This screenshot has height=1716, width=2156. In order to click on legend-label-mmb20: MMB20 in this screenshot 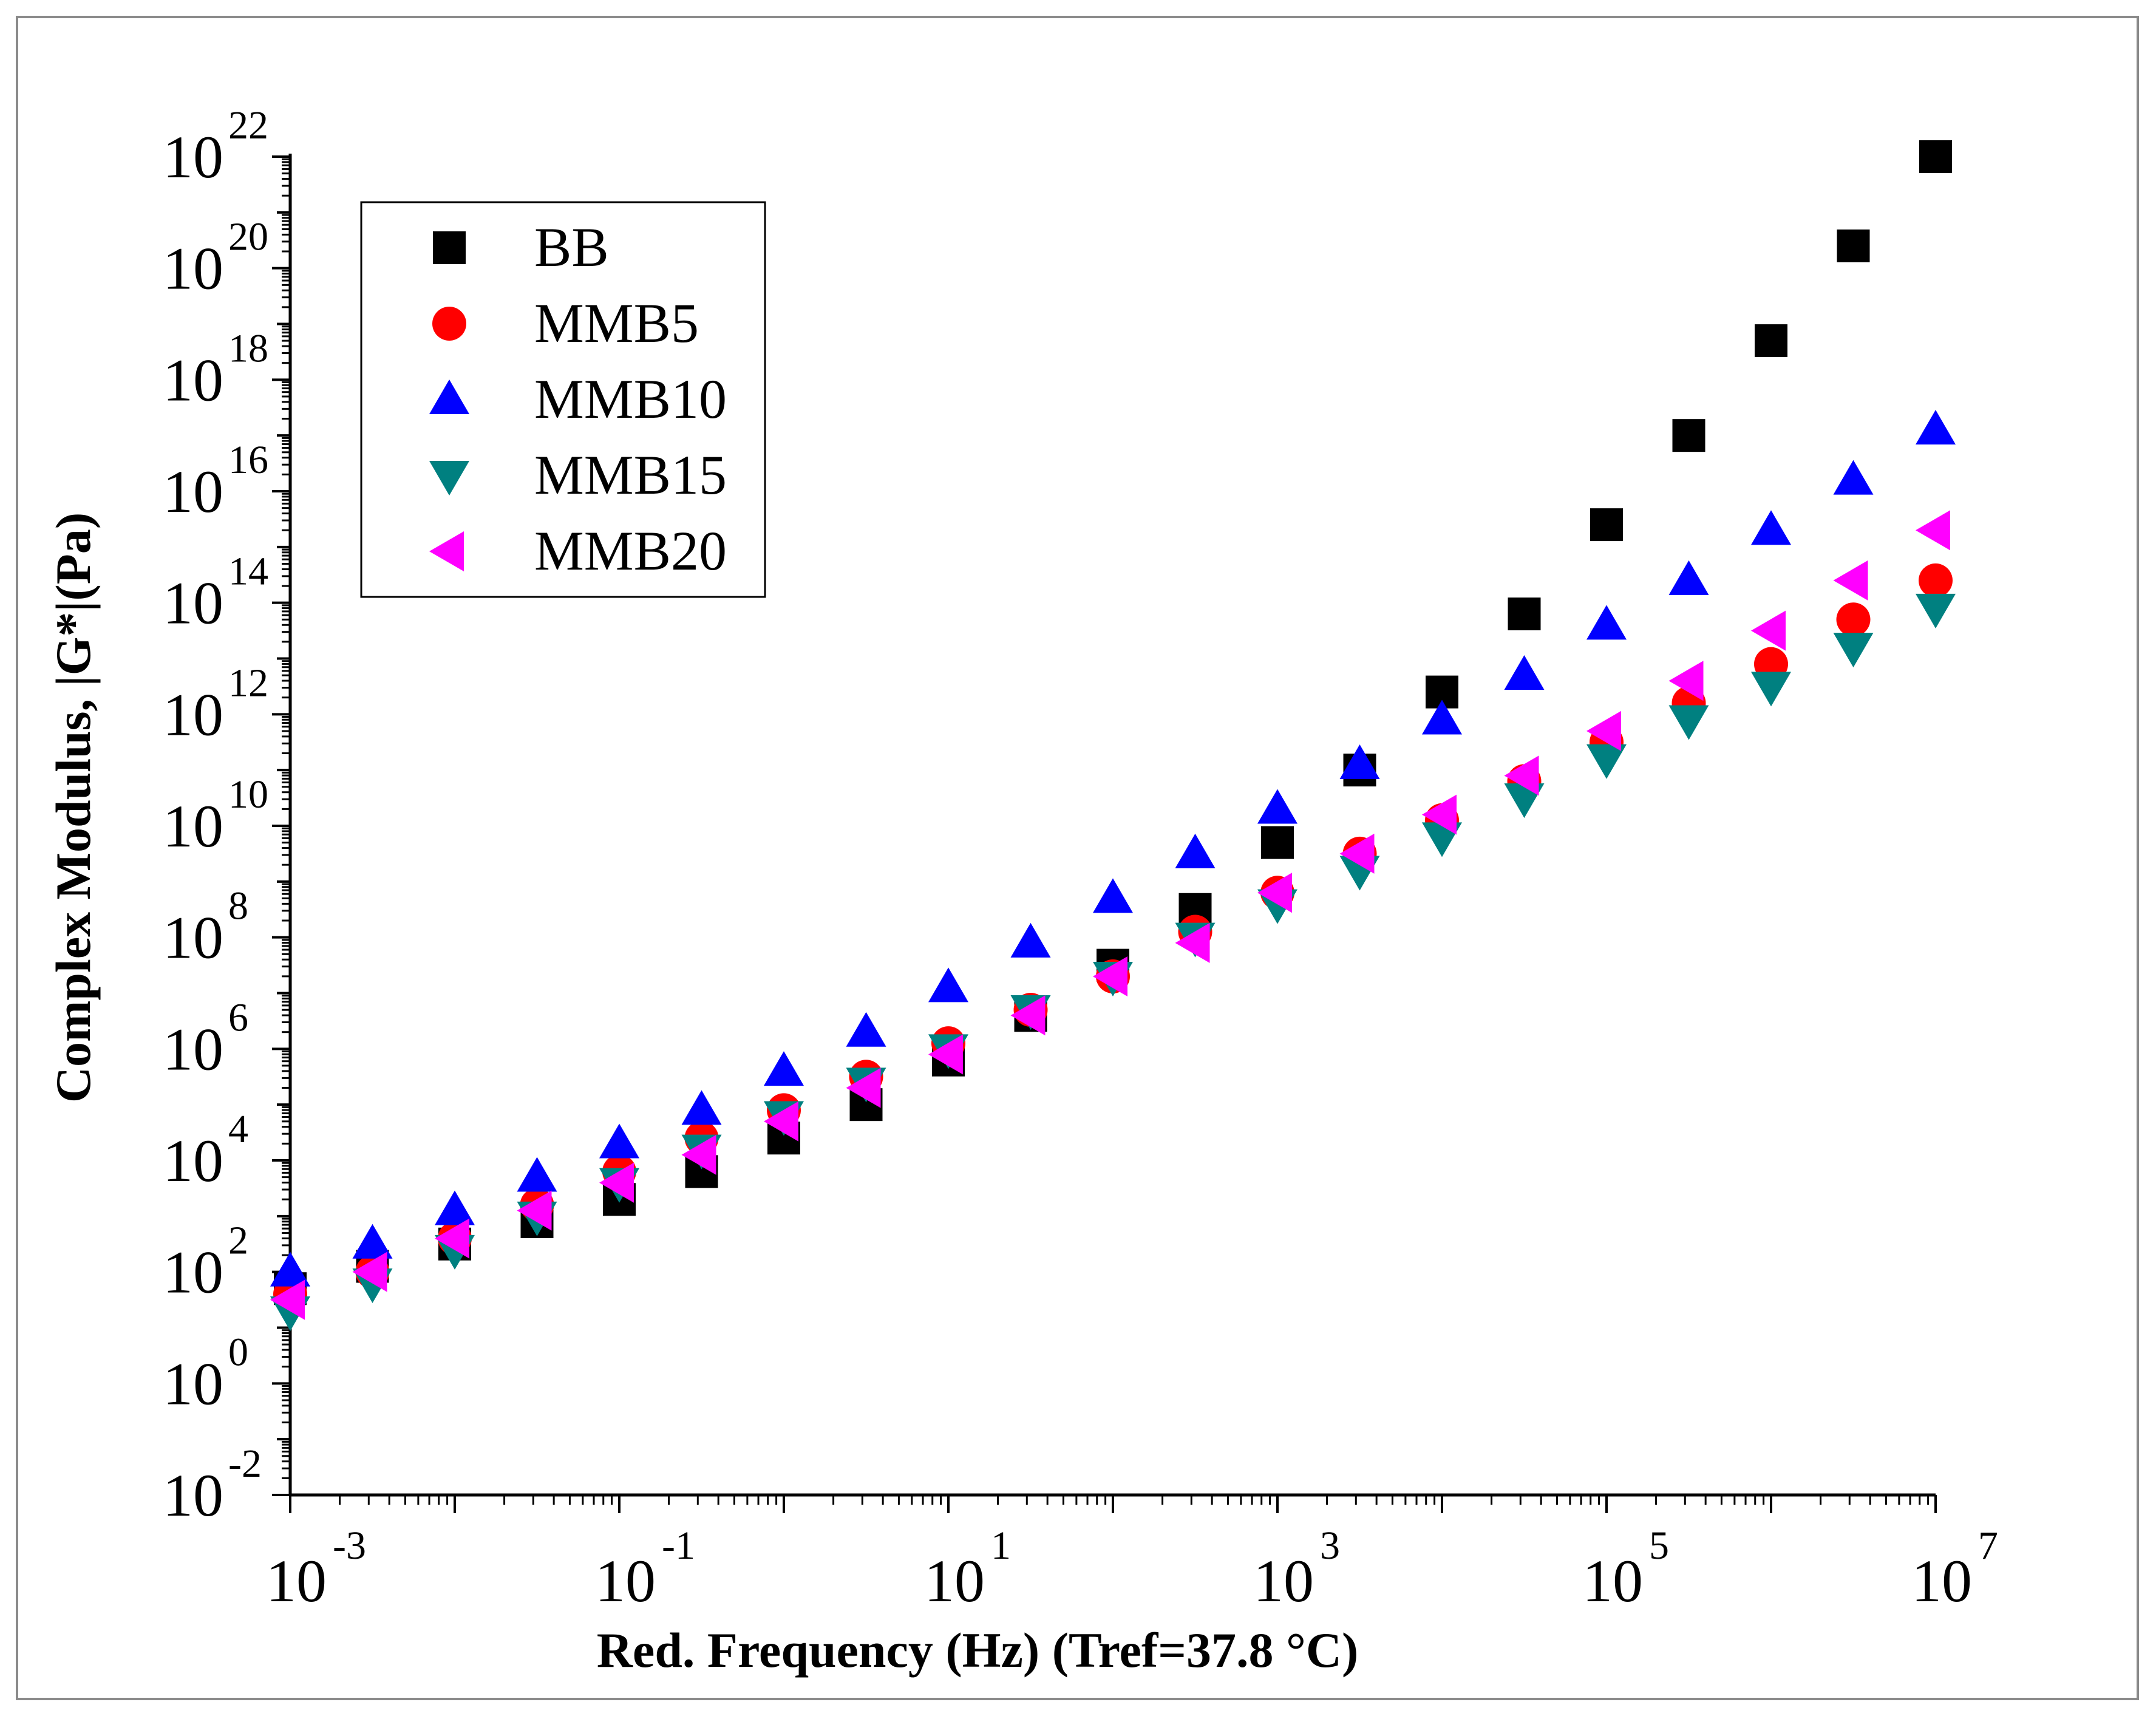, I will do `click(631, 551)`.